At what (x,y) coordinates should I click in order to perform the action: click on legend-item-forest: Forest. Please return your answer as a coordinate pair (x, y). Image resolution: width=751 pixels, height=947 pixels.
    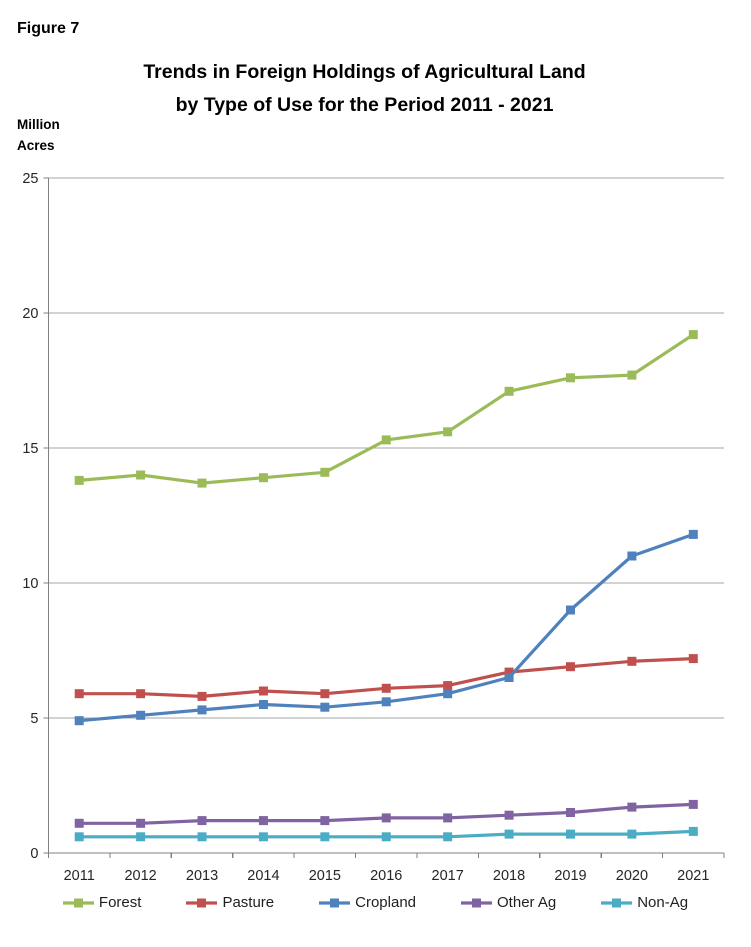
    Looking at the image, I should click on (102, 902).